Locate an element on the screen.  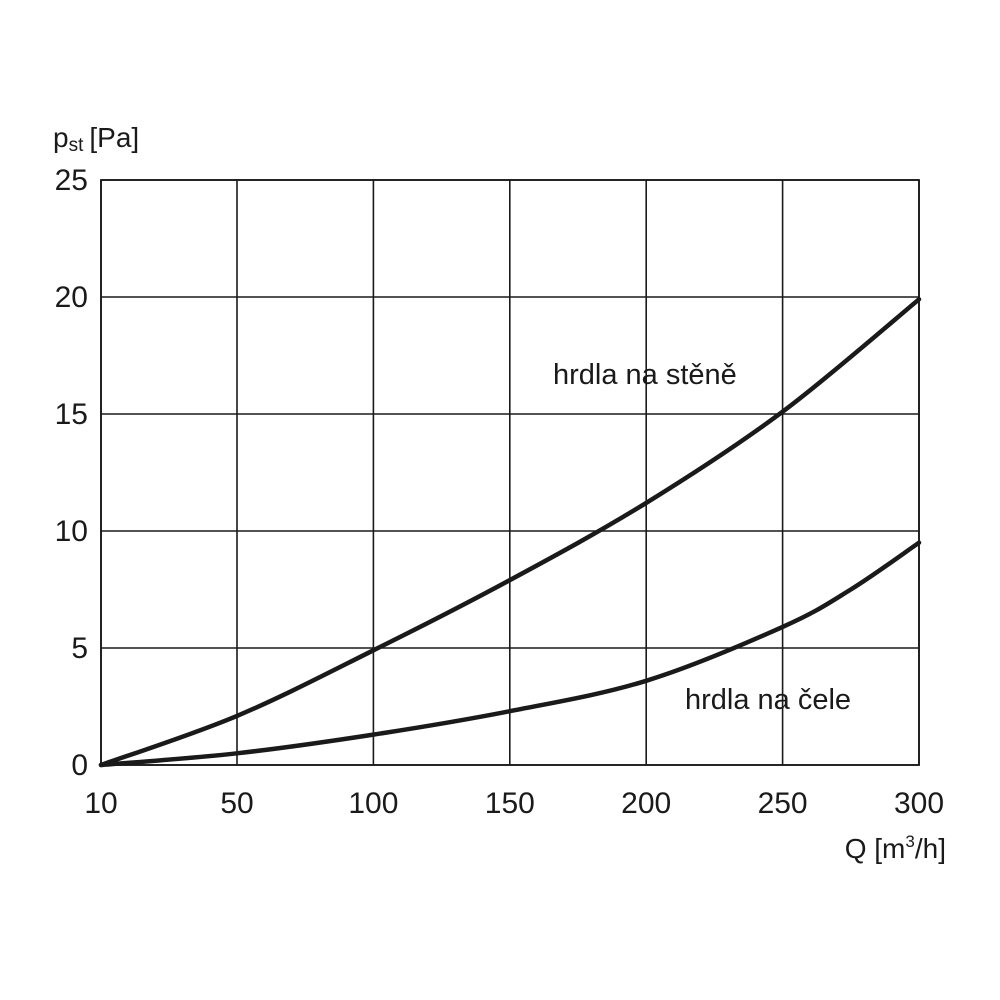
x-tick-label: 10 is located at coordinates (100, 803).